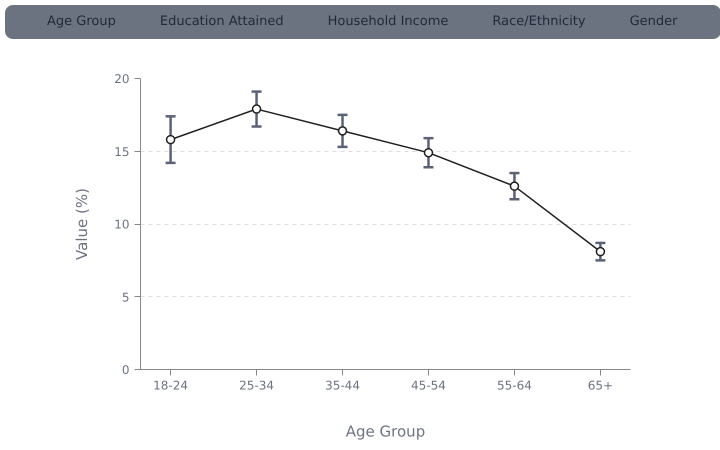  I want to click on x-tick-label: 35-44, so click(342, 385).